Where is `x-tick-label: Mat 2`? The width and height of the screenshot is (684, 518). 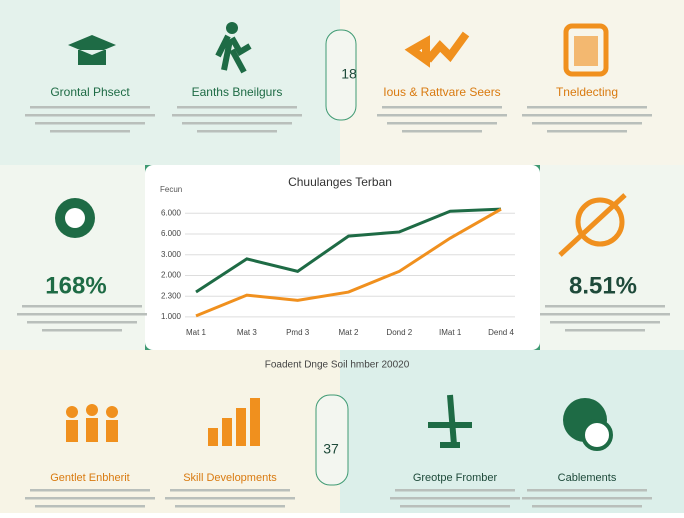
x-tick-label: Mat 2 is located at coordinates (348, 332).